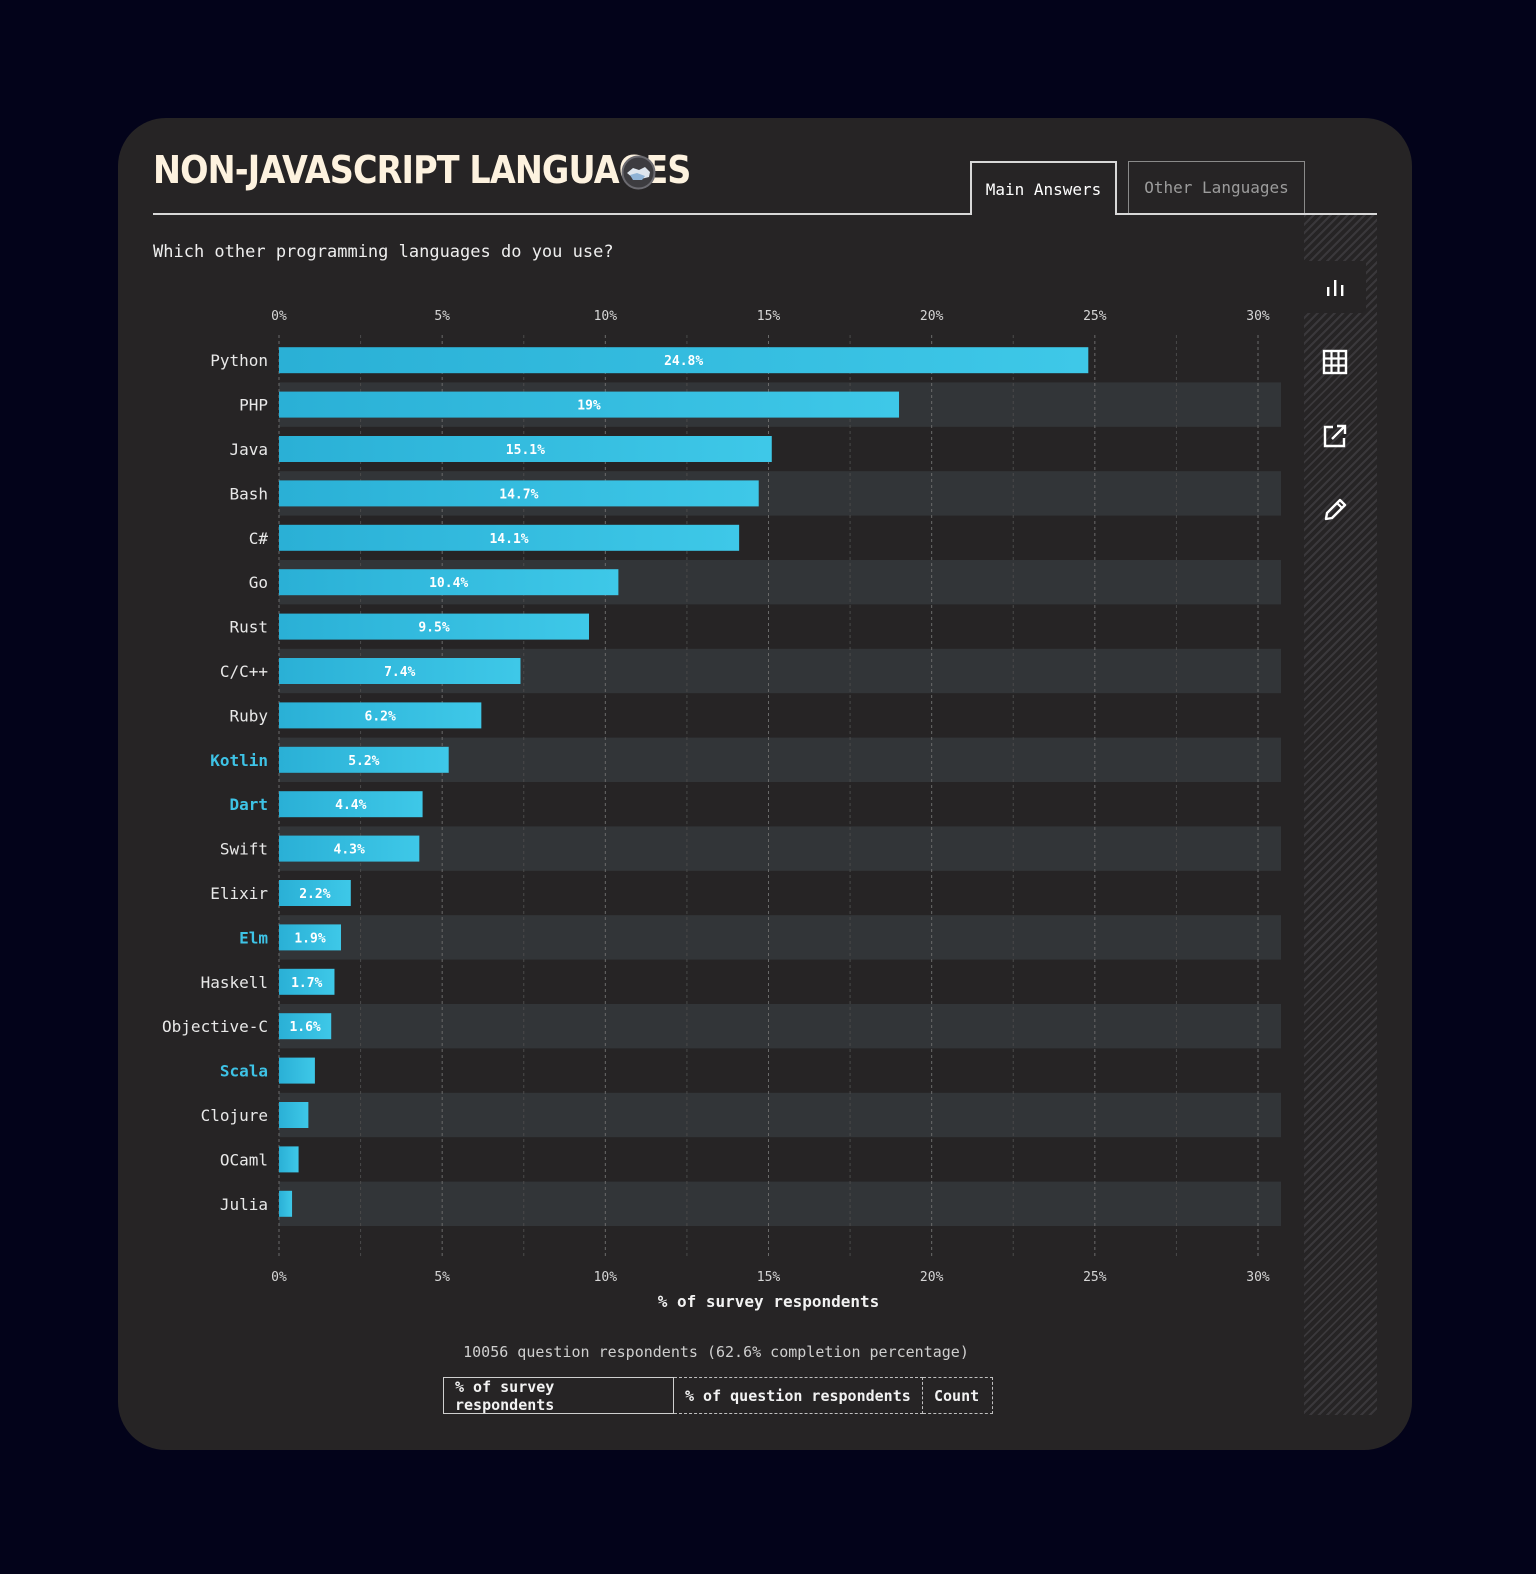 Image resolution: width=1536 pixels, height=1574 pixels. What do you see at coordinates (253, 405) in the screenshot?
I see `category-label: PHP` at bounding box center [253, 405].